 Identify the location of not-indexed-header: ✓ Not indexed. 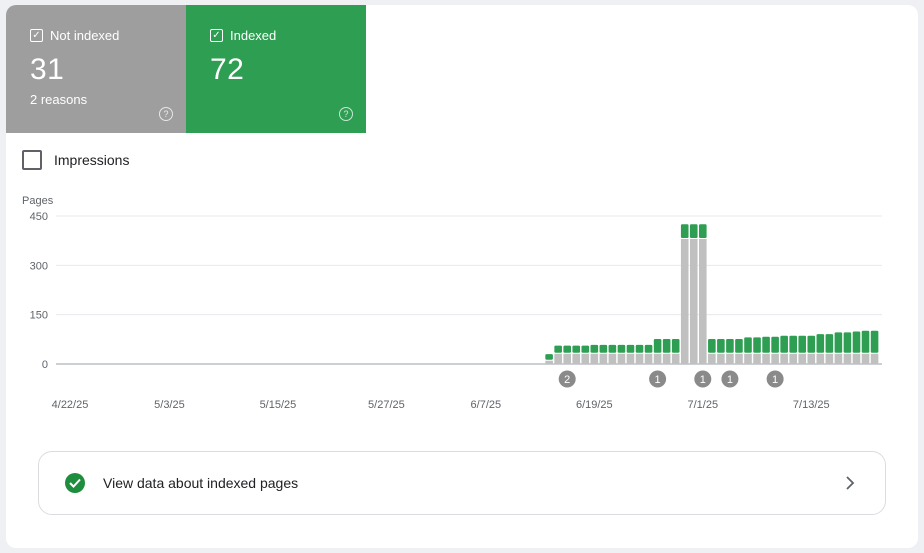
(96, 35).